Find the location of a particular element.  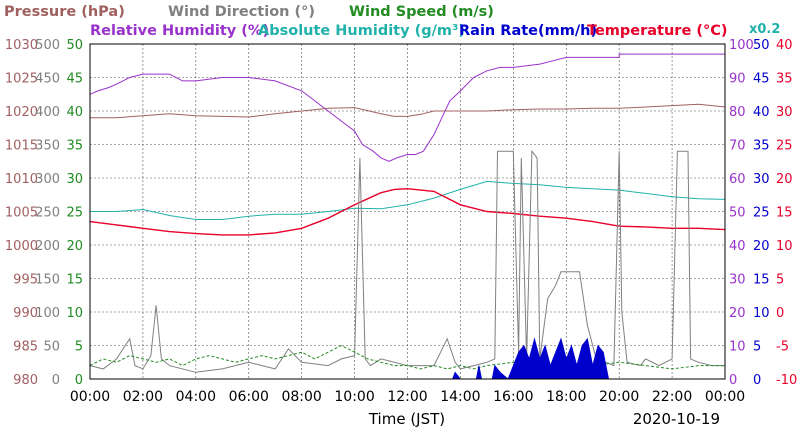

tick-label-relative-humidity: 80 is located at coordinates (737, 112).